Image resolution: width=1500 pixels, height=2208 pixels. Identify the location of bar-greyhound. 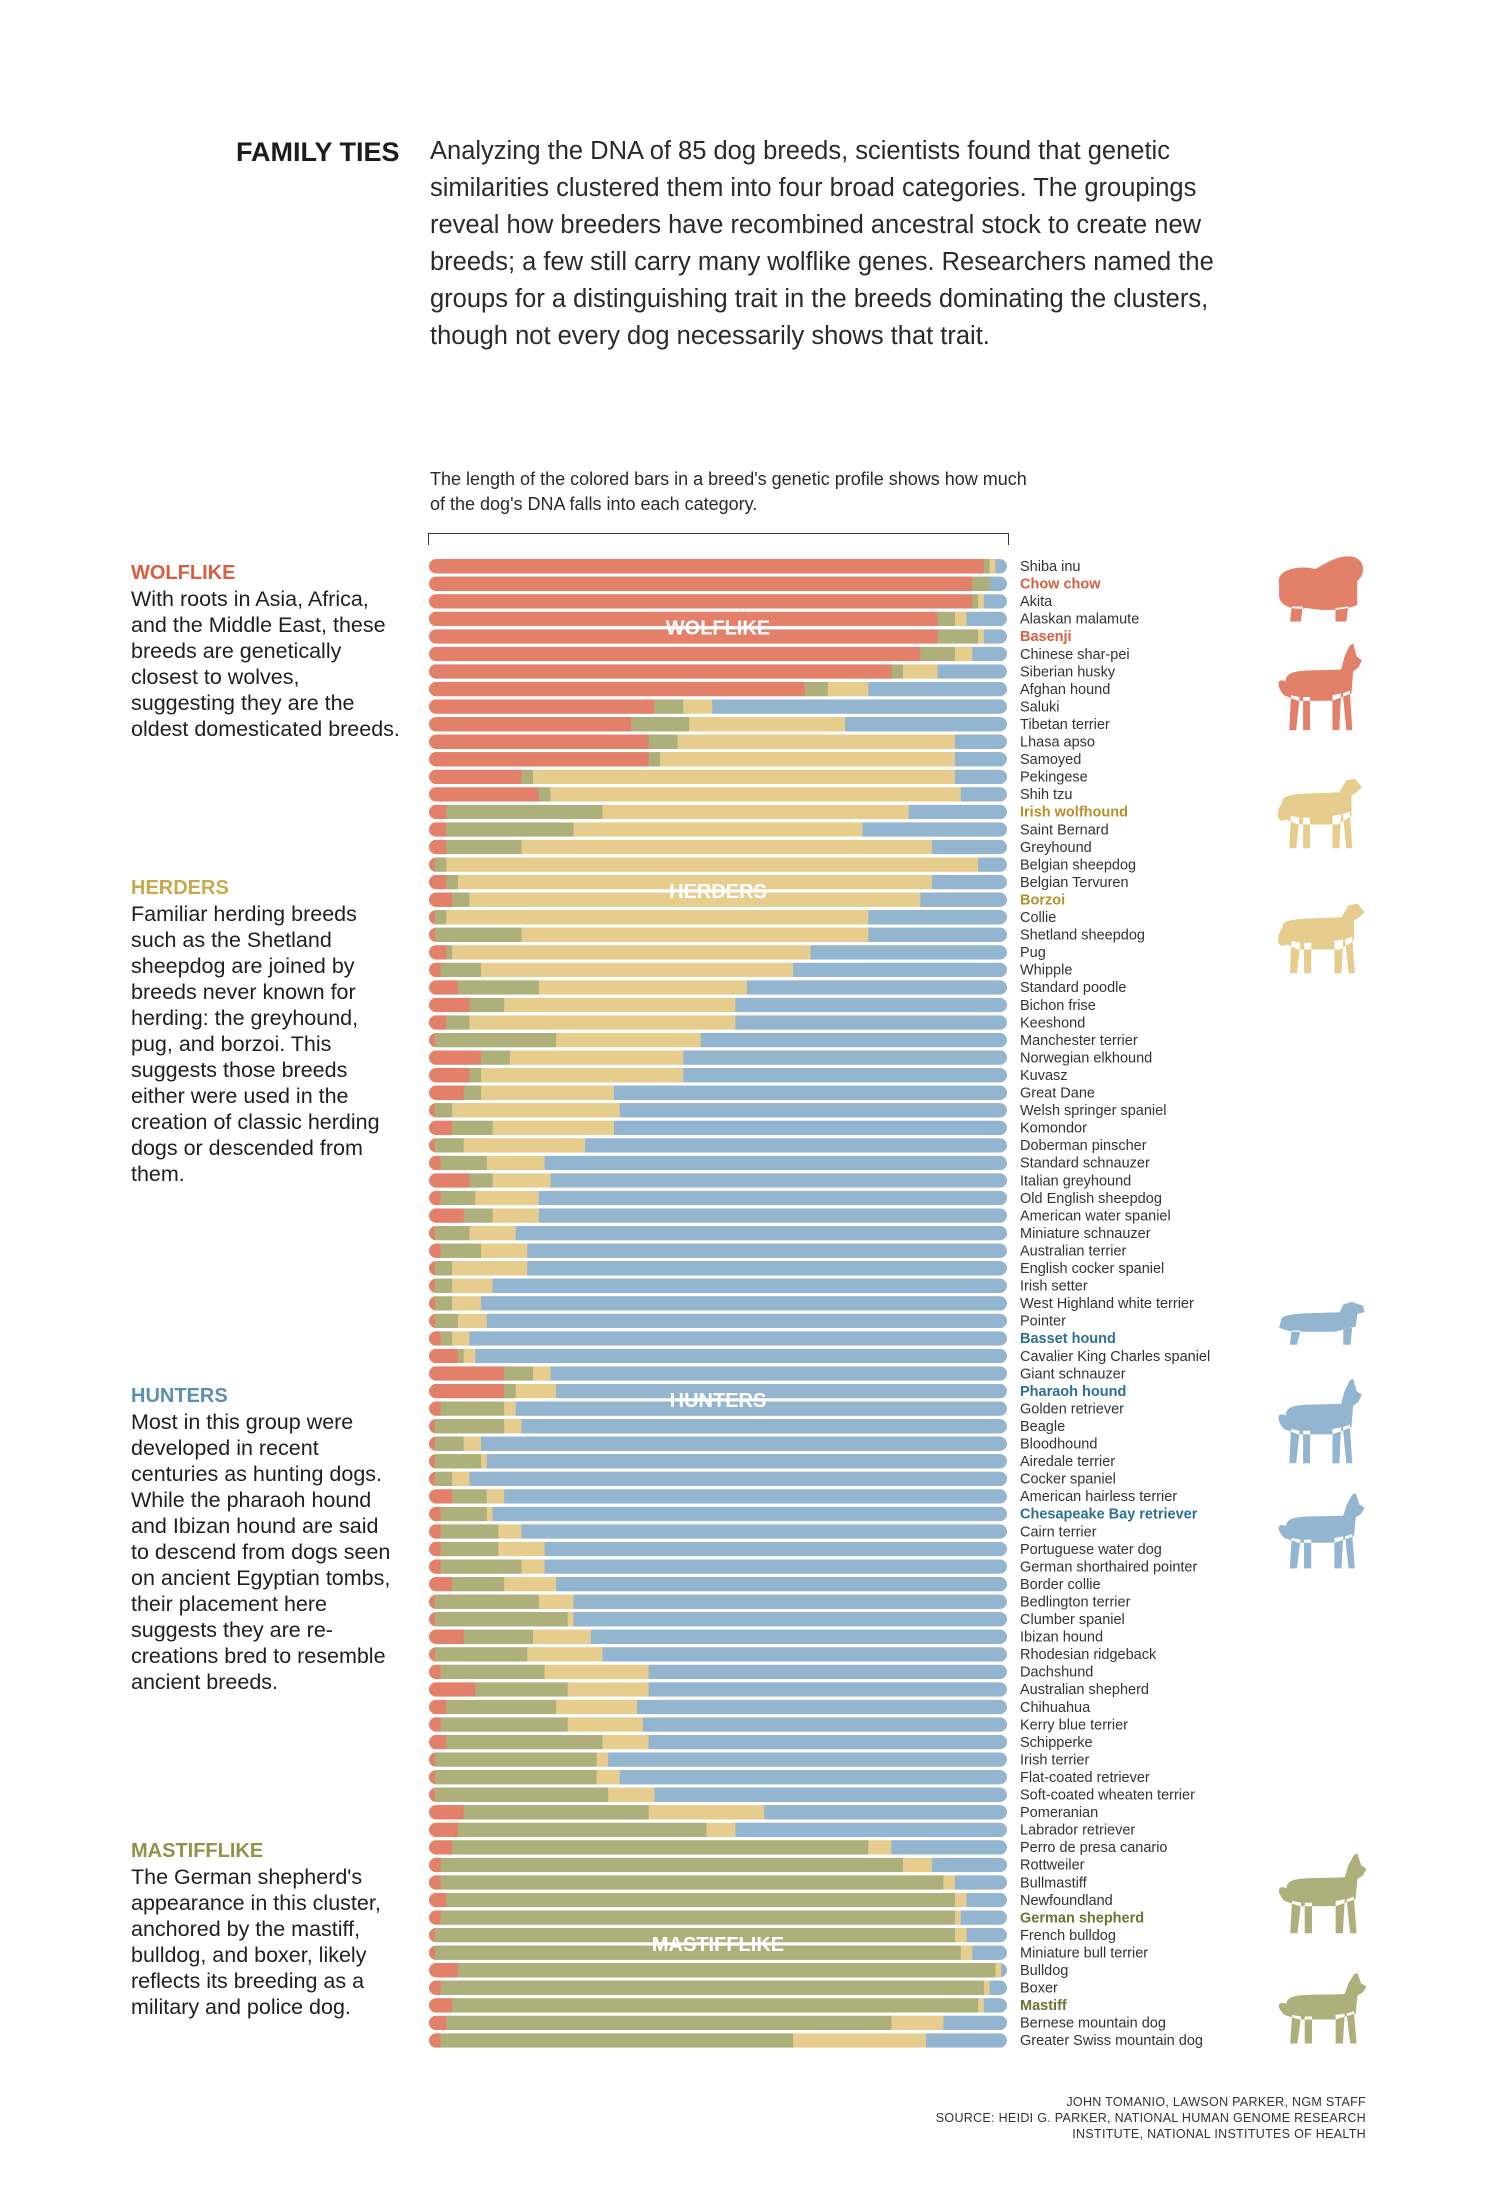
(718, 847).